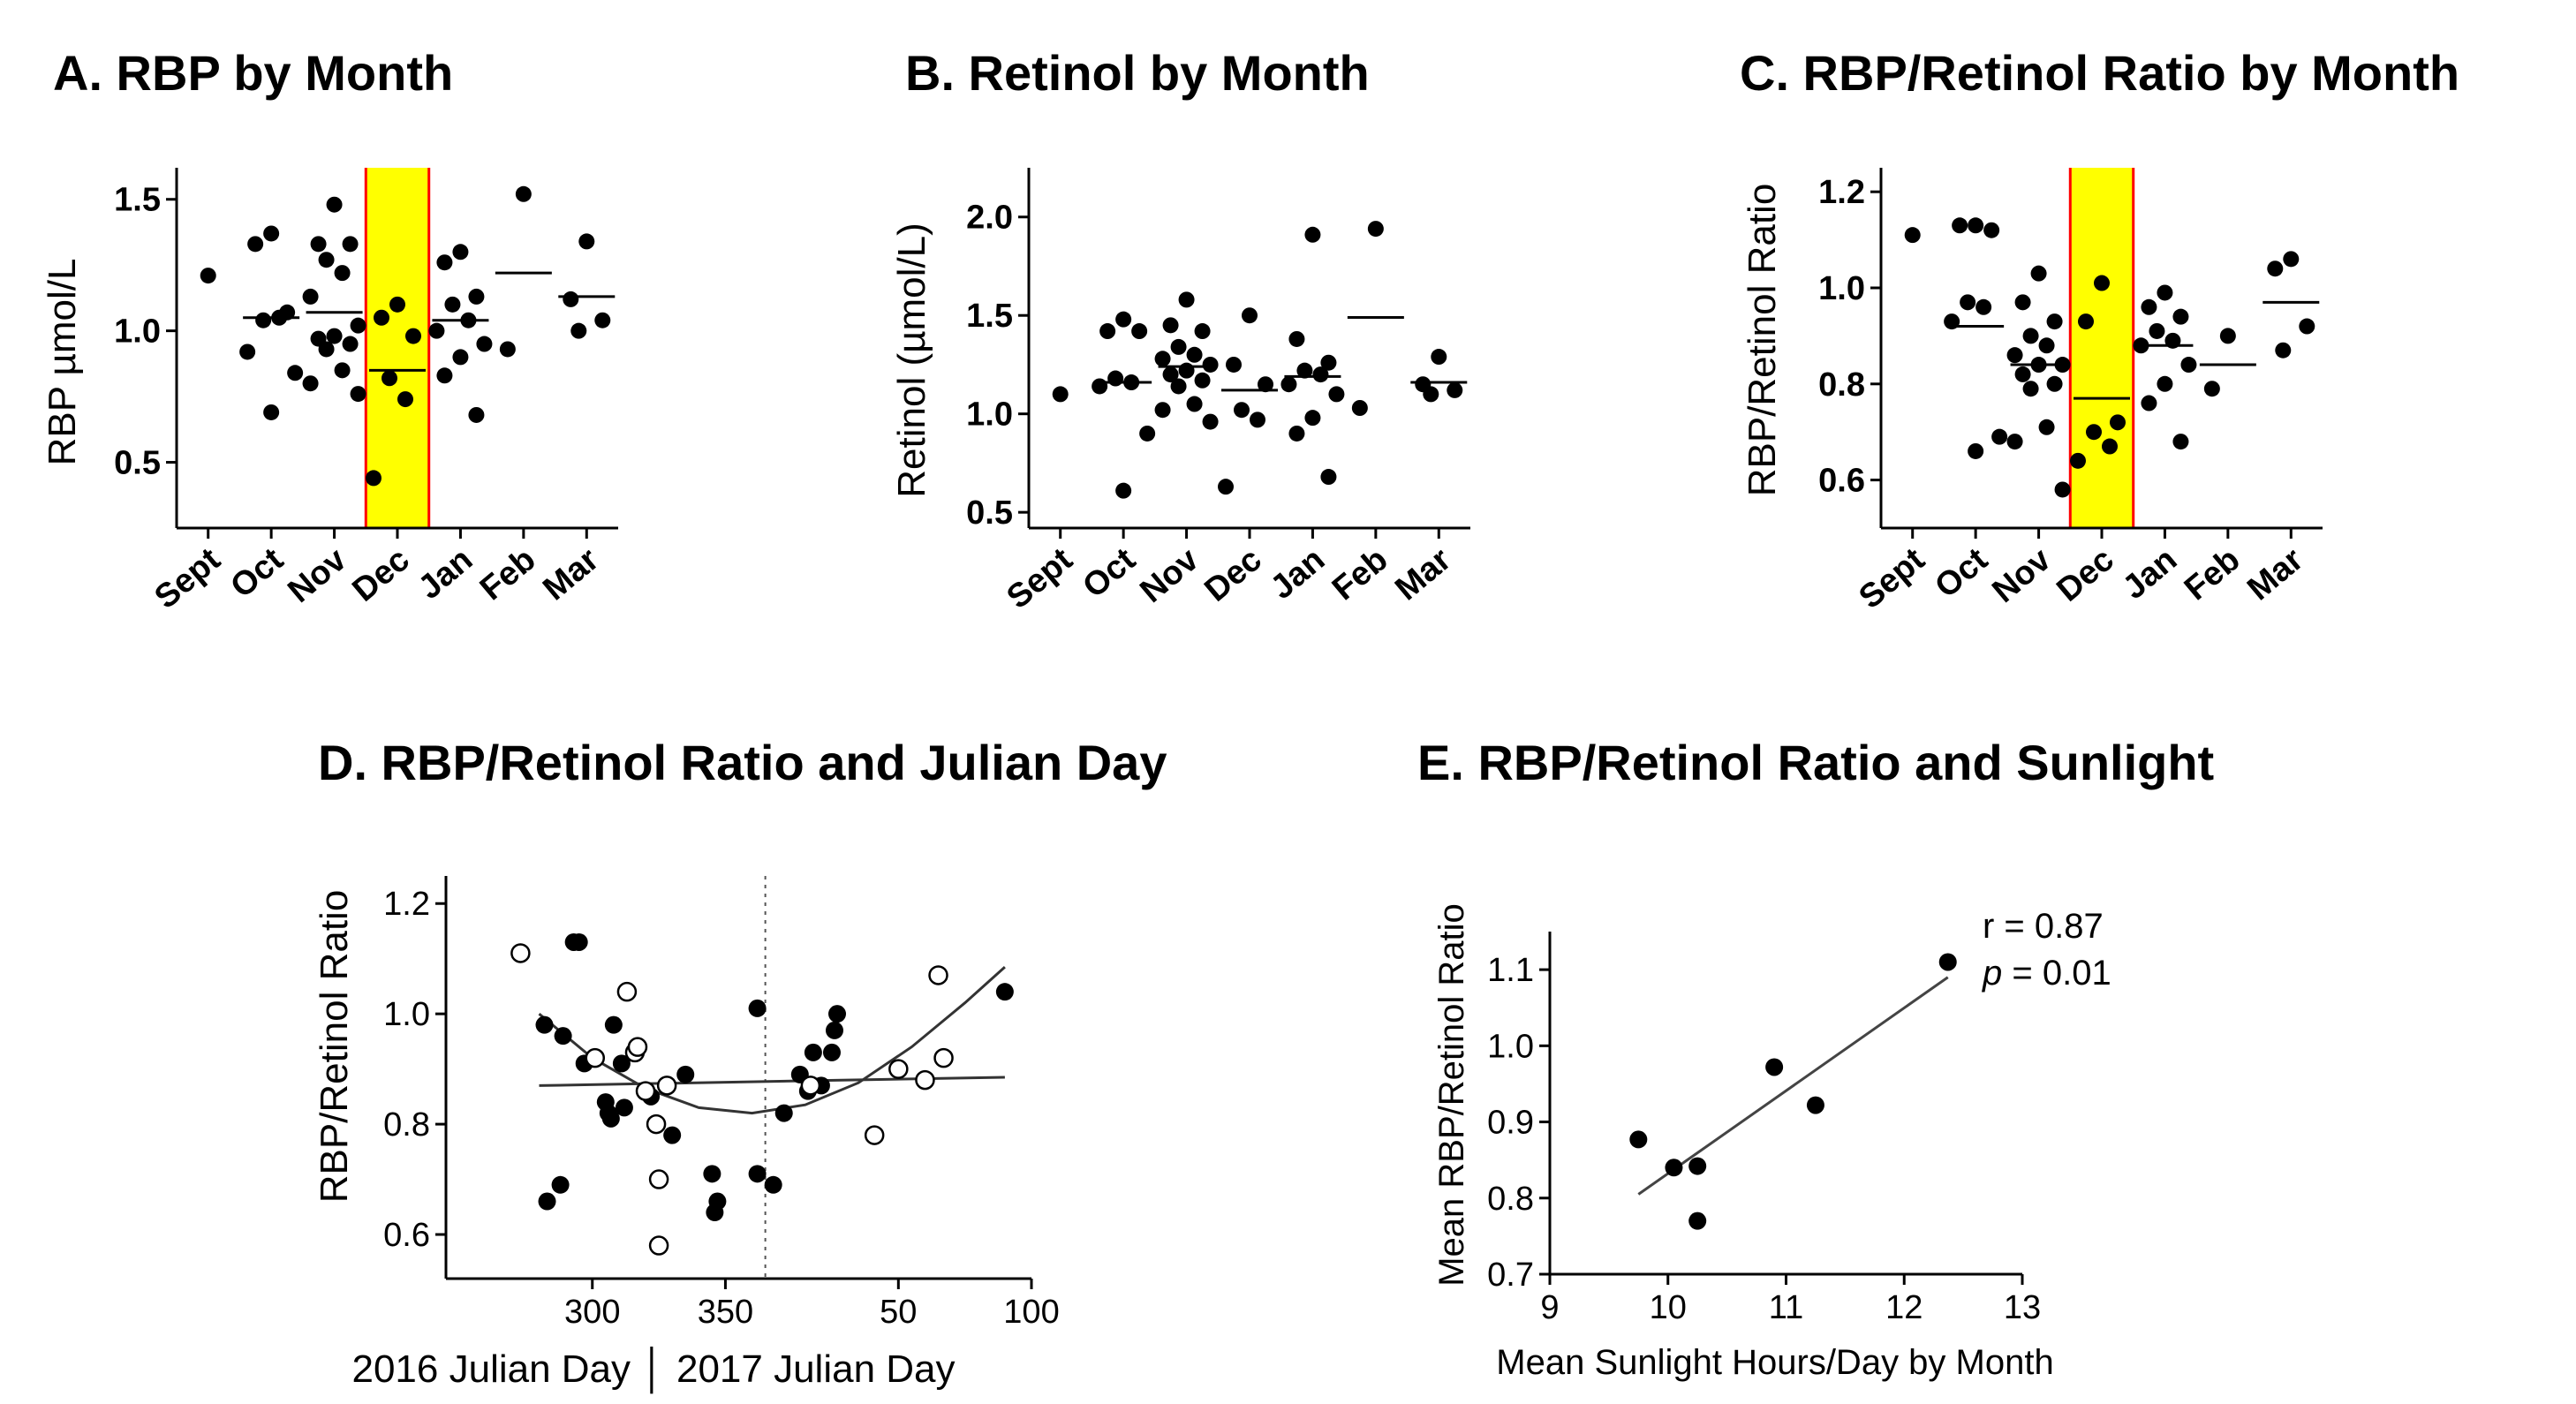 This screenshot has height=1404, width=2576. I want to click on panel-b-title: B. Retinol by Month, so click(1138, 73).